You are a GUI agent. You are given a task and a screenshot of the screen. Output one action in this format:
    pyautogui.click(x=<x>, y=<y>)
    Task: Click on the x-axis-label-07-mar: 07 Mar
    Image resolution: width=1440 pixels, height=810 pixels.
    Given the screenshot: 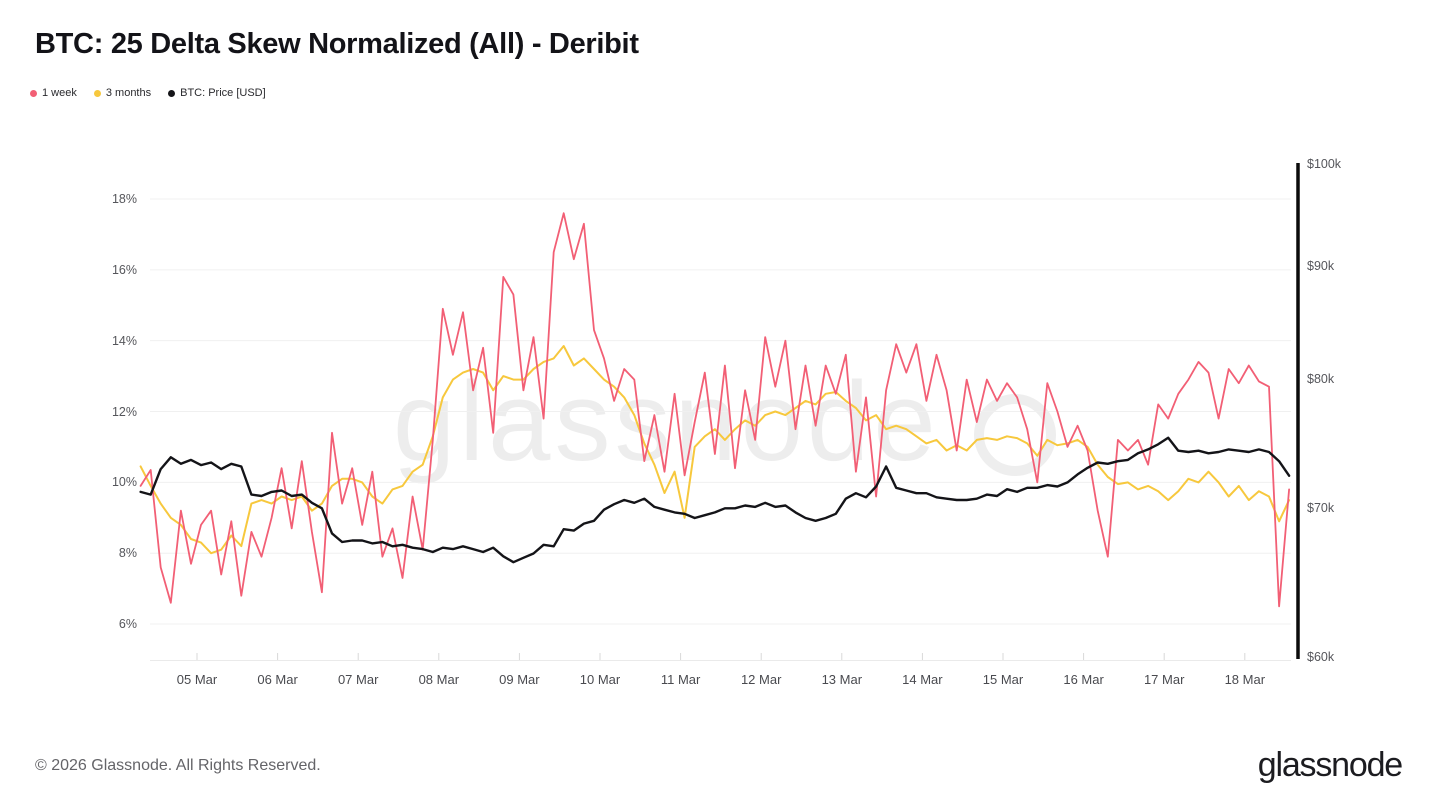 What is the action you would take?
    pyautogui.click(x=358, y=679)
    